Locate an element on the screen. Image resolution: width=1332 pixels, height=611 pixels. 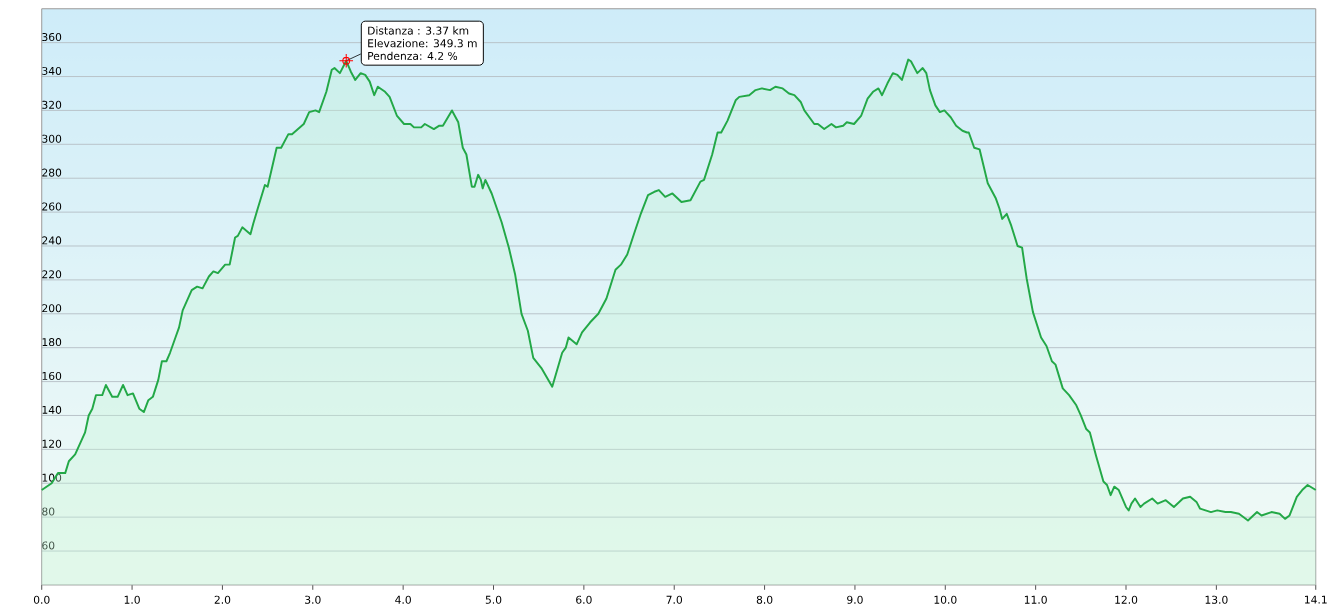
y-tick-label: 220 is located at coordinates (52, 274).